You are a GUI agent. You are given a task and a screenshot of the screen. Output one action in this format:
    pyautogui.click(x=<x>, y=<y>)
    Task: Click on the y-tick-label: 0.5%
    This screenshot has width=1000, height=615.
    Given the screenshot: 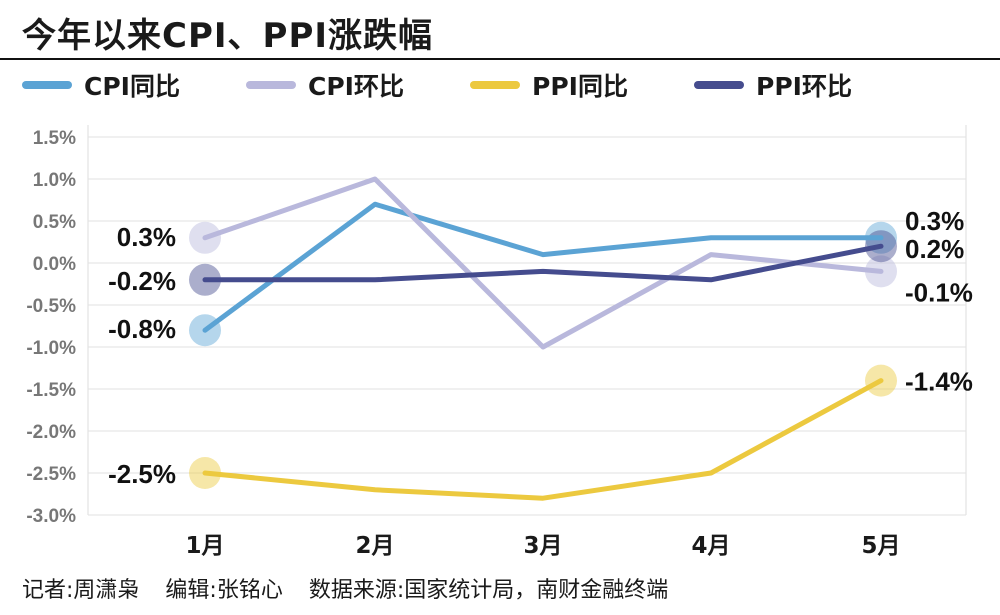 What is the action you would take?
    pyautogui.click(x=54, y=222)
    